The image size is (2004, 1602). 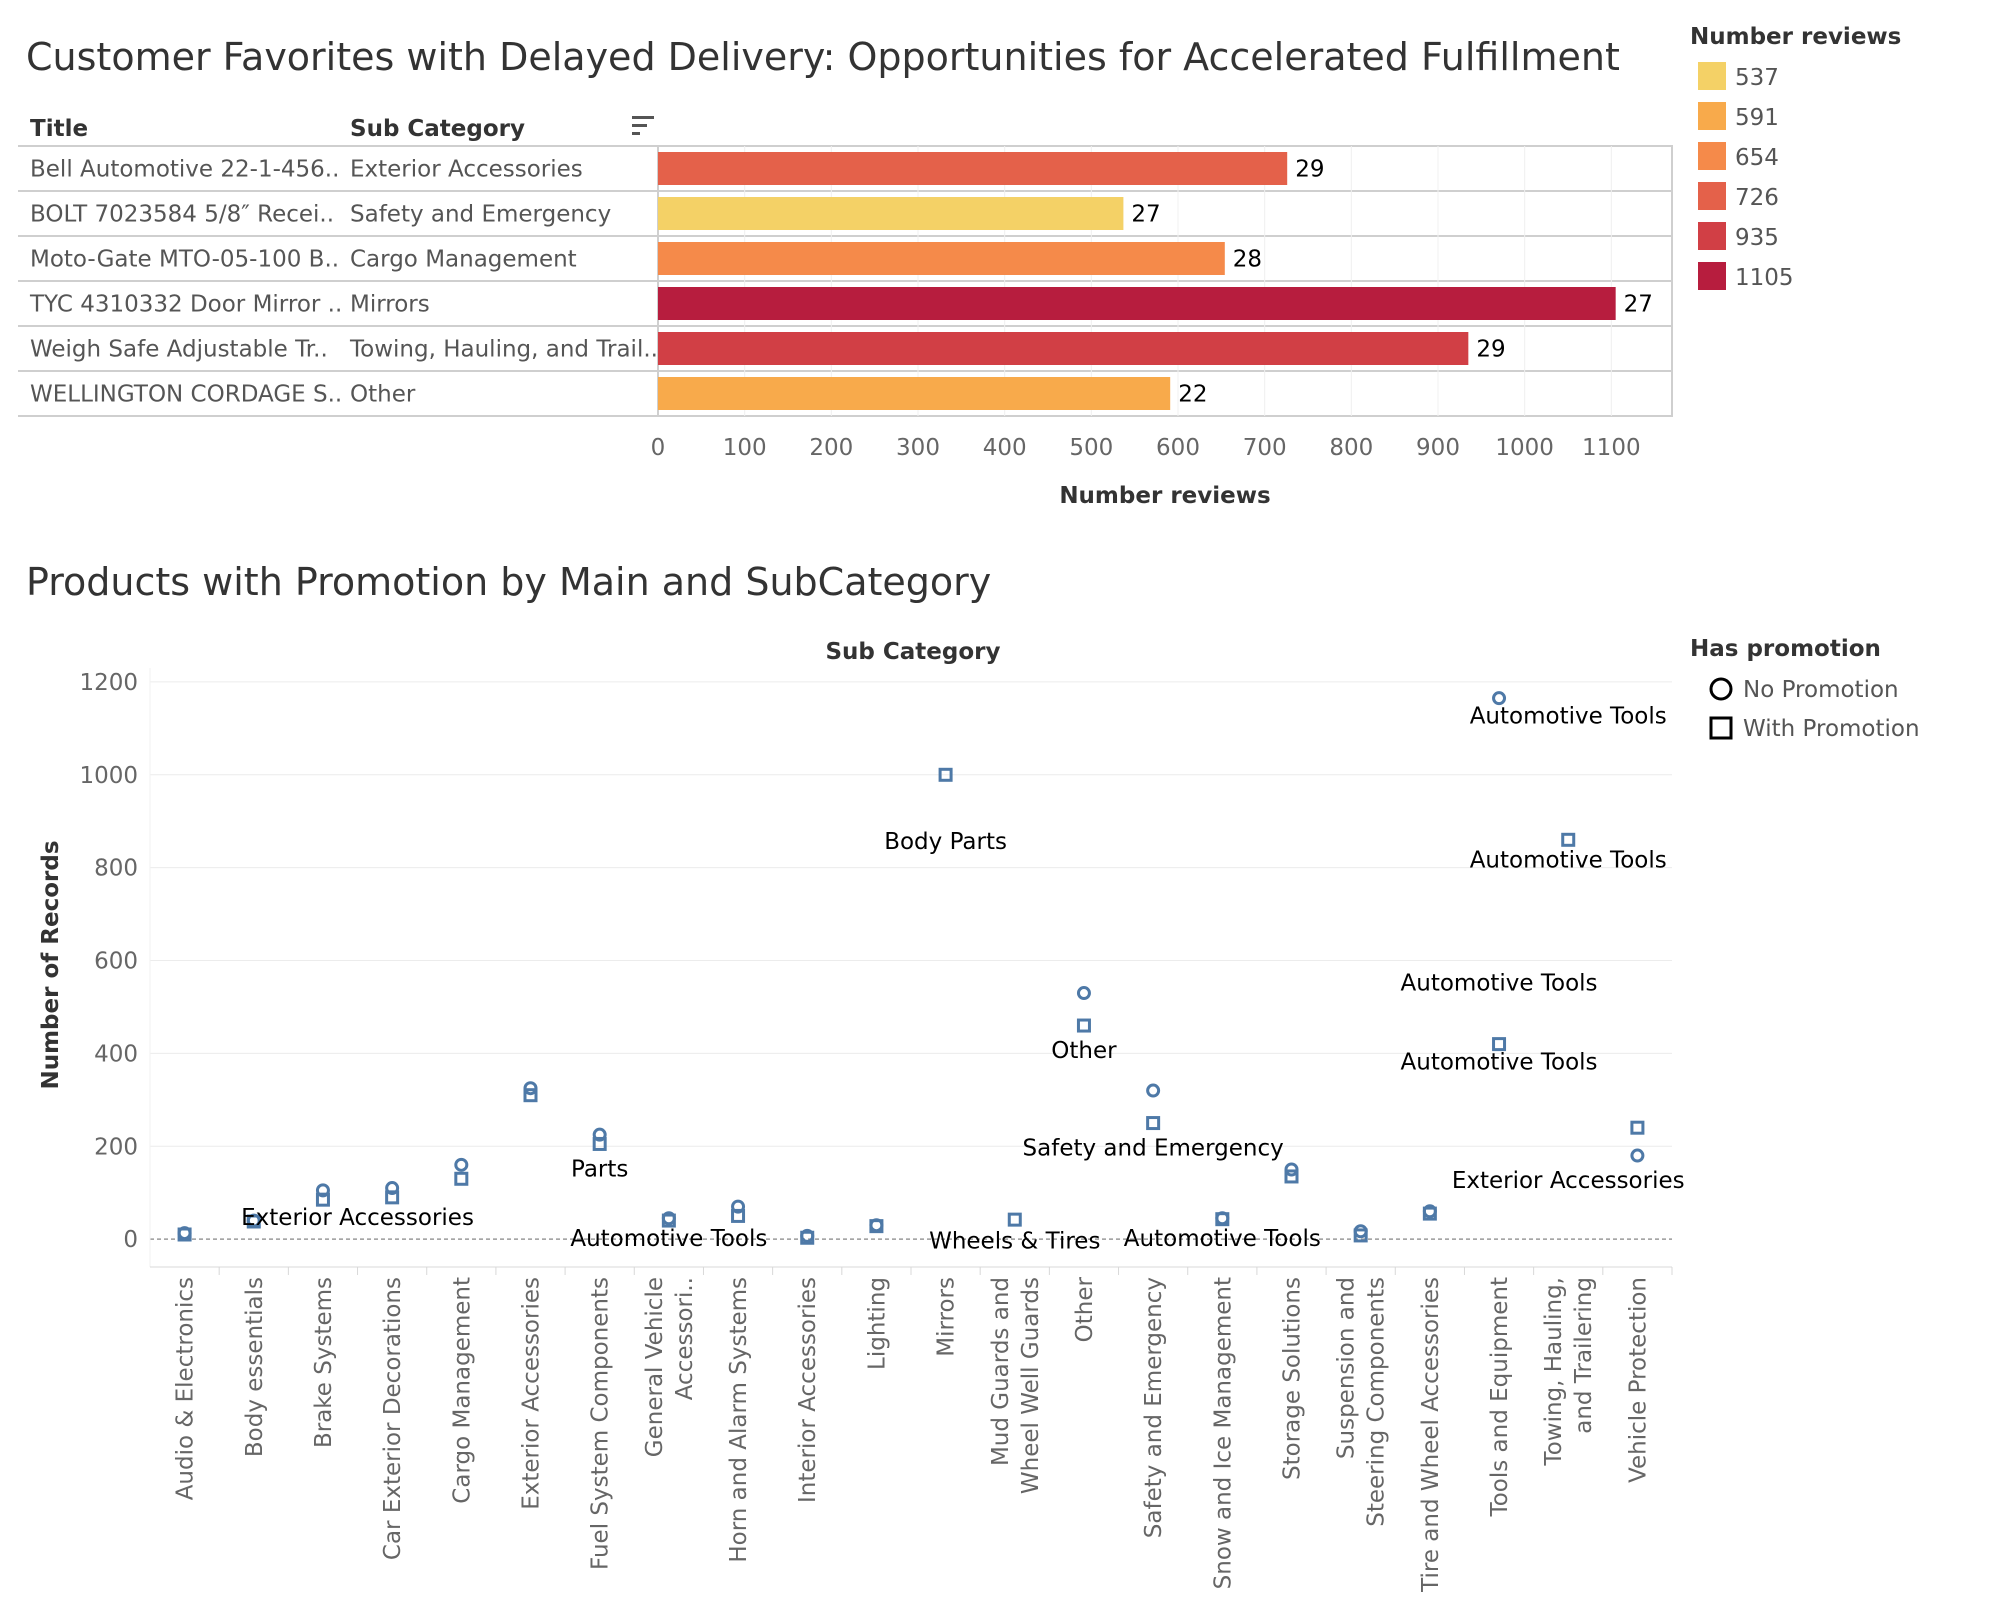 I want to click on shape-legend: No Promotion With Promotion, so click(x=1814, y=709).